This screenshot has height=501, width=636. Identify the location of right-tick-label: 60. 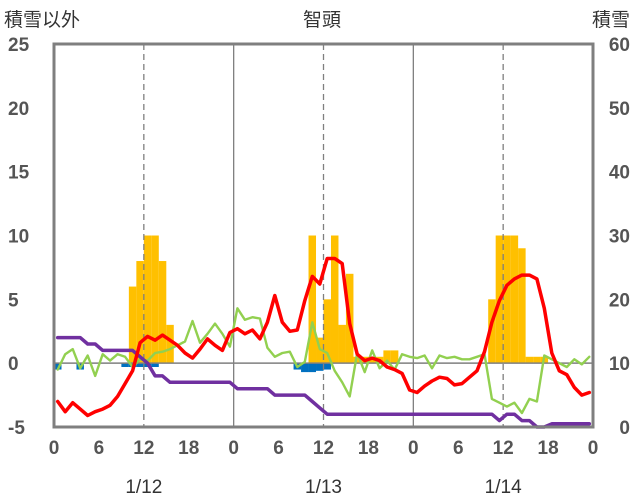
(619, 45).